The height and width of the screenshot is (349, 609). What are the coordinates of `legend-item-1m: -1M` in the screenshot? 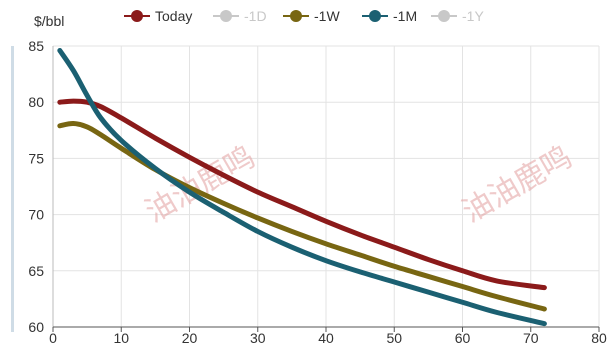 It's located at (389, 16).